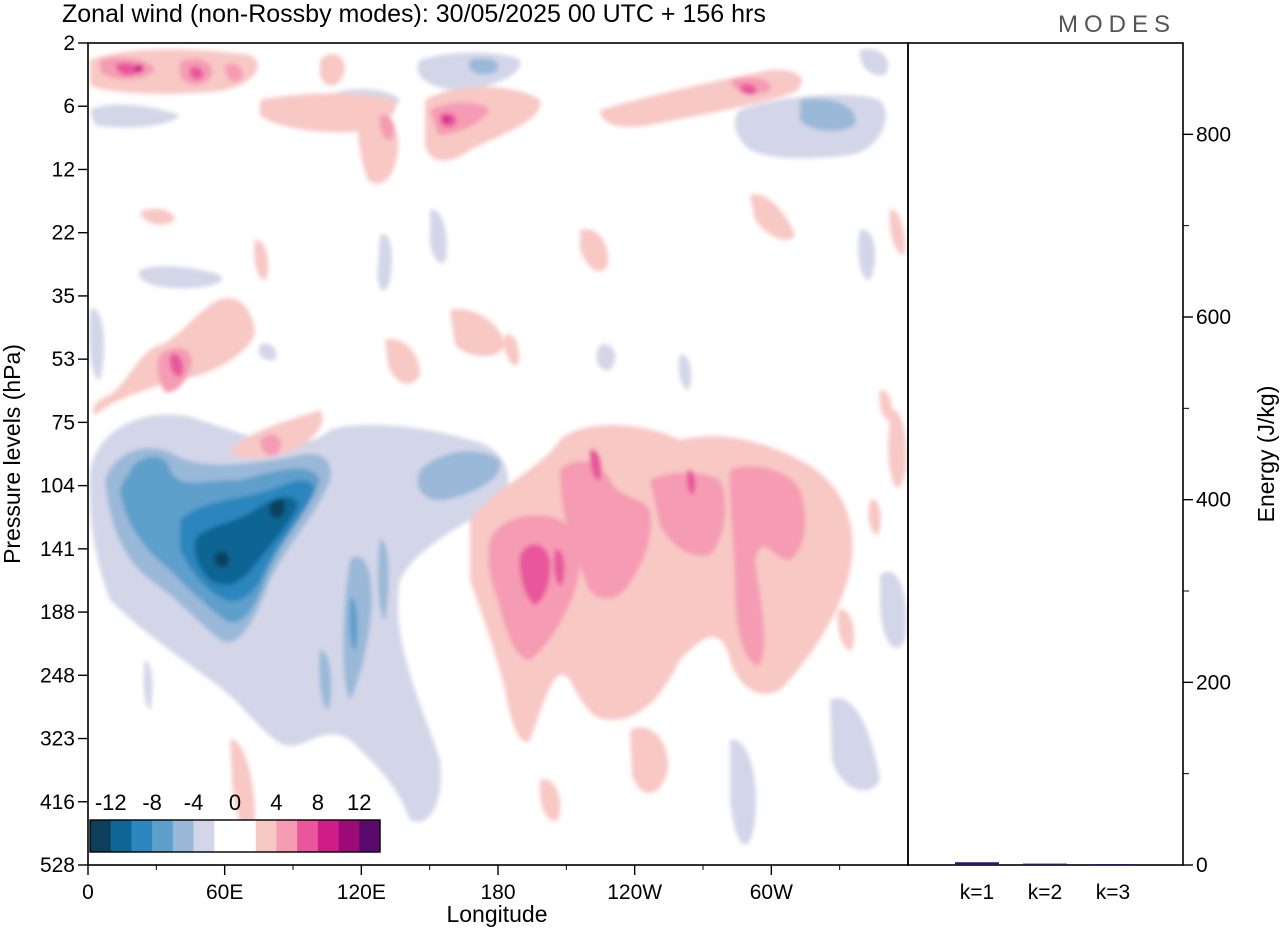 The height and width of the screenshot is (930, 1280). Describe the element at coordinates (111, 802) in the screenshot. I see `colorbar-label: -12` at that location.